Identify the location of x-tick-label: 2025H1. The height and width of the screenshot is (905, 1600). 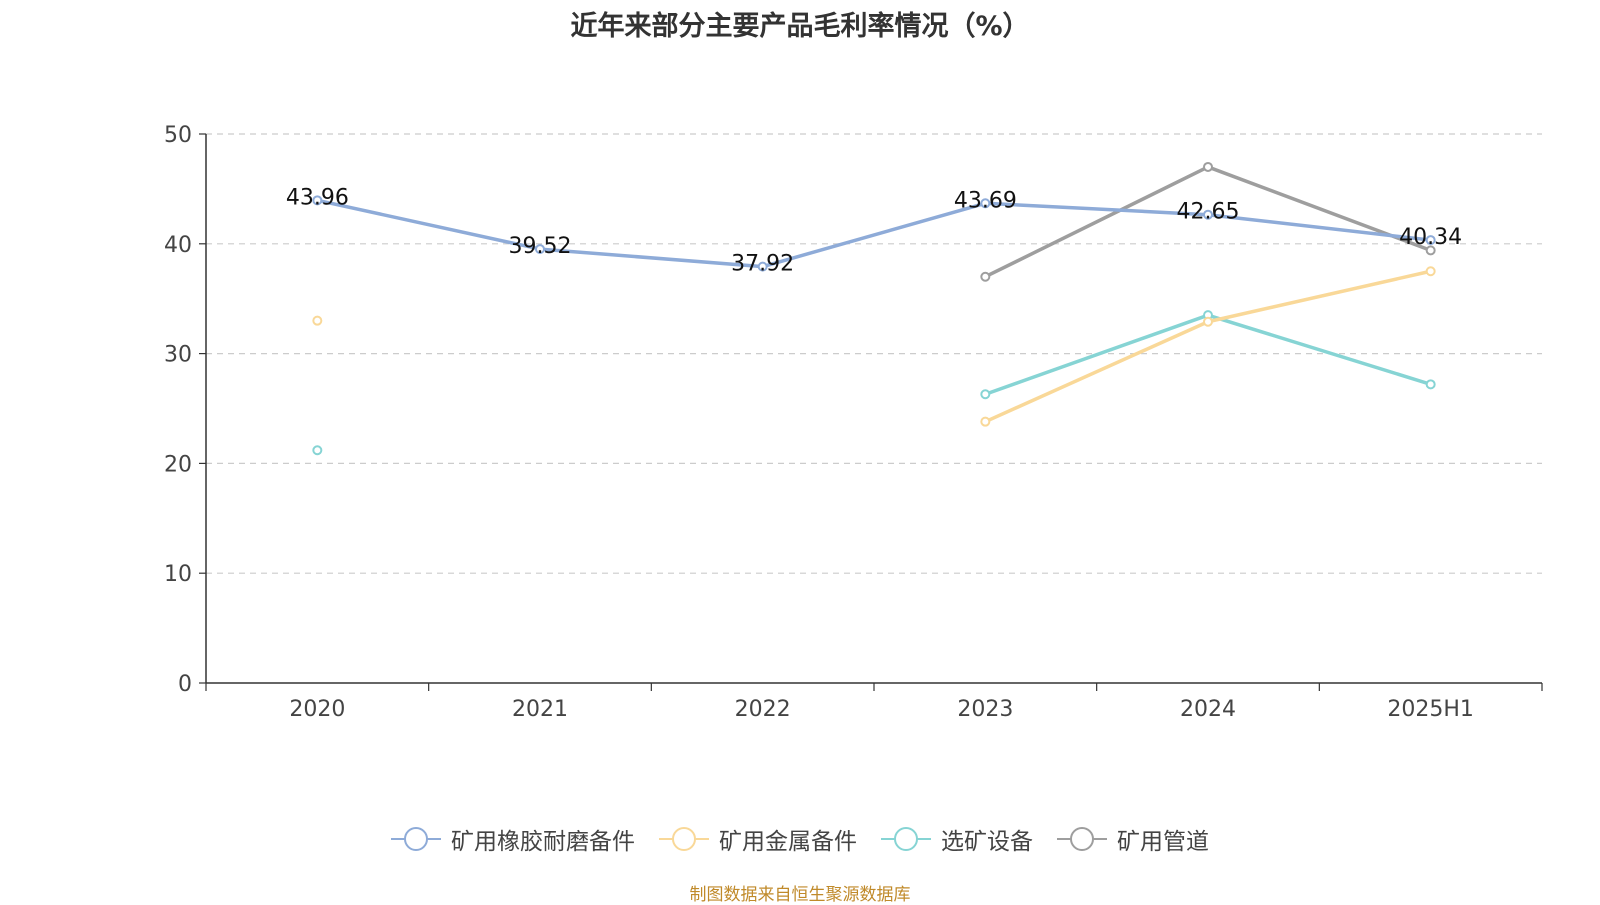
(1430, 709).